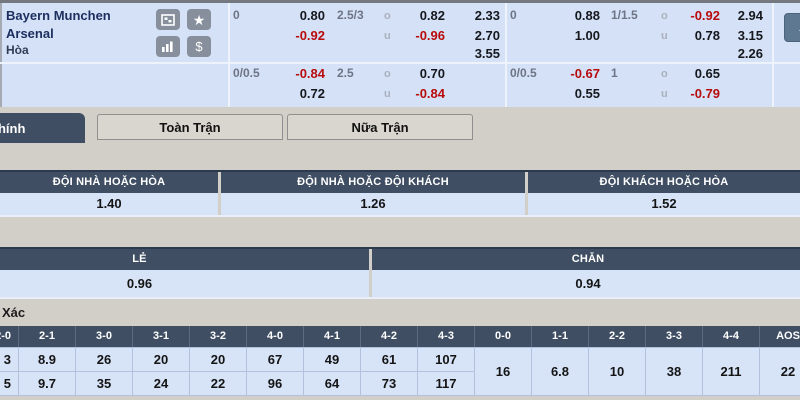 The width and height of the screenshot is (800, 400). What do you see at coordinates (275, 383) in the screenshot?
I see `score-odds-away-4-0: 96` at bounding box center [275, 383].